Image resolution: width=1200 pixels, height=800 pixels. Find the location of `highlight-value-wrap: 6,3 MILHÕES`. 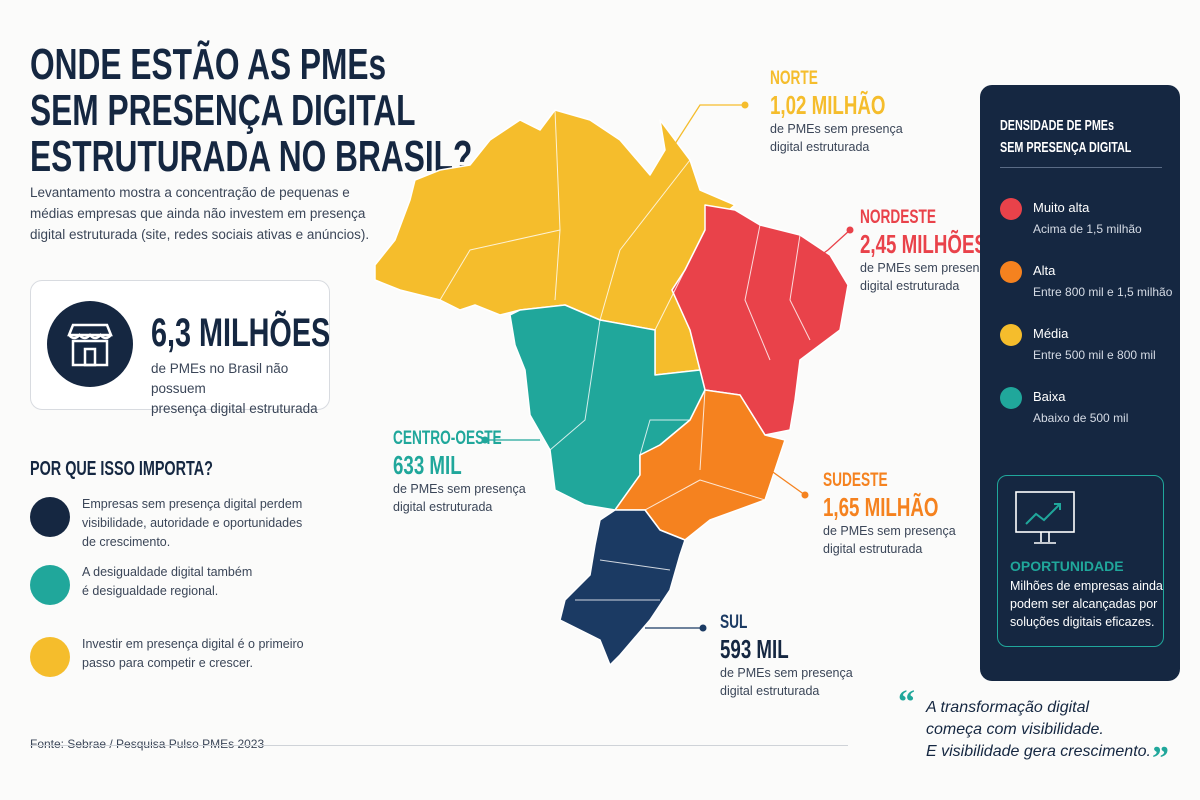

highlight-value-wrap: 6,3 MILHÕES is located at coordinates (275, 333).